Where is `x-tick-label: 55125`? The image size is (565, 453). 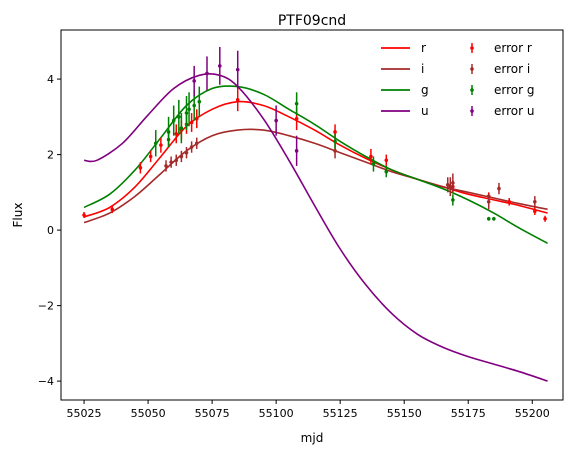
x-tick-label: 55125 is located at coordinates (340, 413).